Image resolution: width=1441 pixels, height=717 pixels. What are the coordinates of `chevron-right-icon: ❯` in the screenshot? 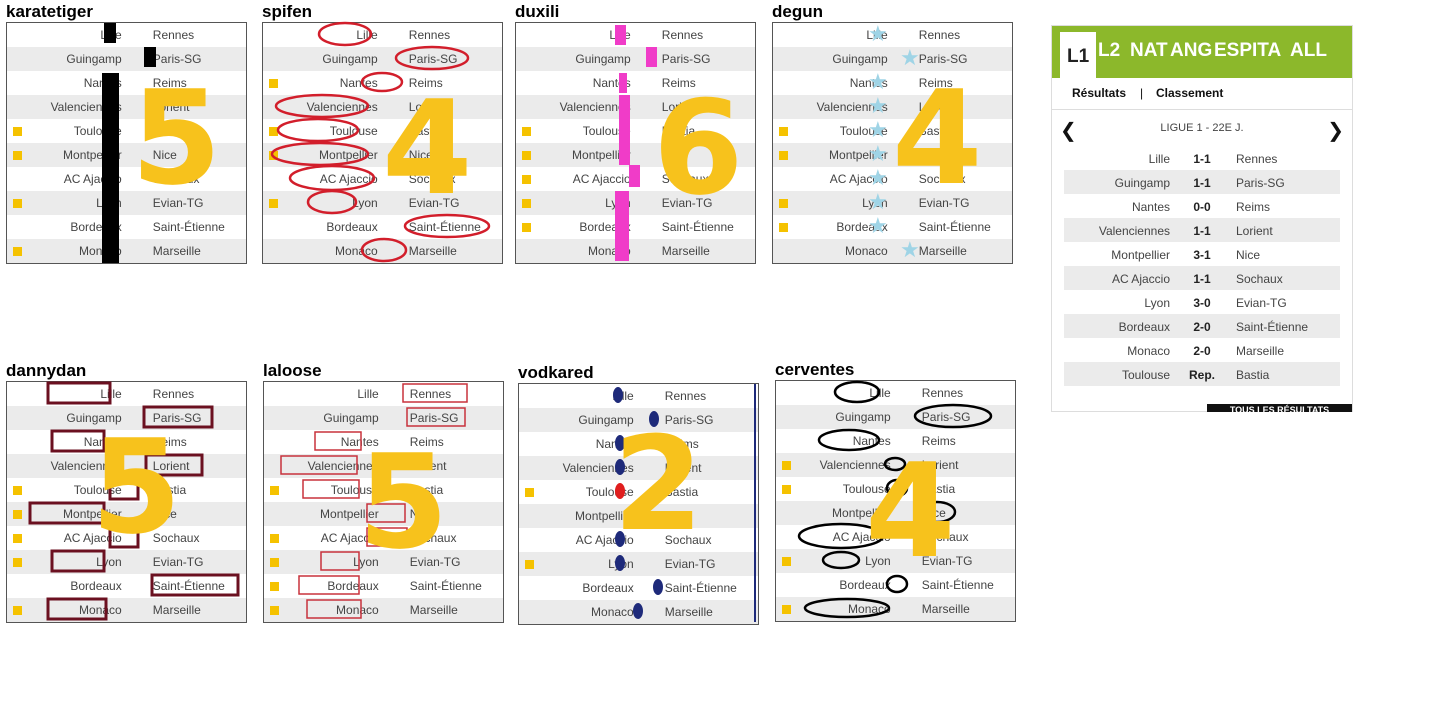 It's located at (1335, 131).